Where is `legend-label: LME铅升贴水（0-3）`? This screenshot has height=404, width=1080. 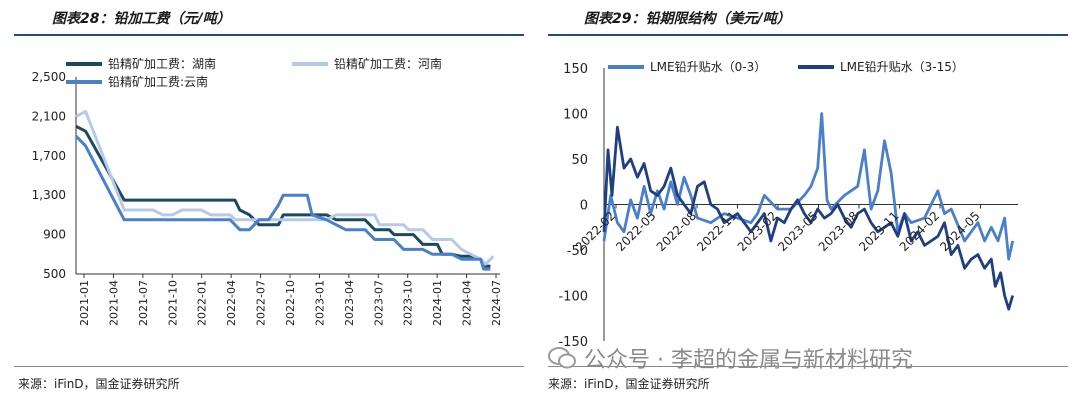 legend-label: LME铅升贴水（0-3） is located at coordinates (708, 67).